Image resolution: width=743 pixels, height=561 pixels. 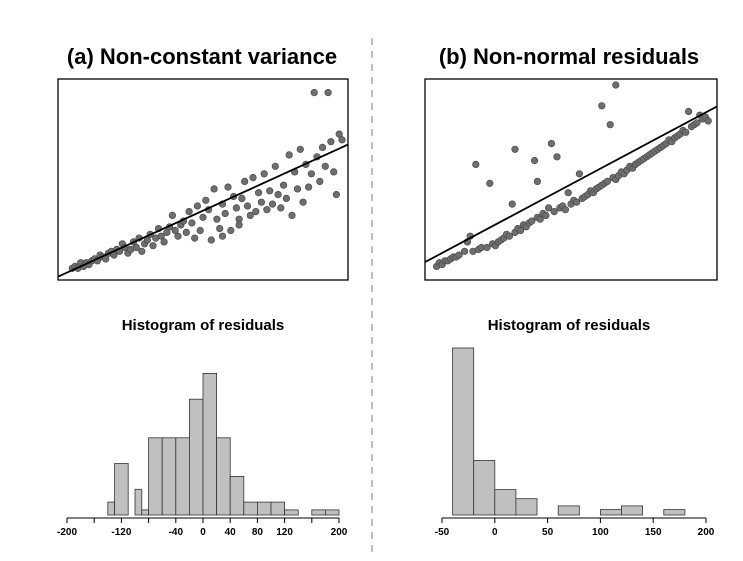 What do you see at coordinates (176, 532) in the screenshot?
I see `histogram-a-tick-label: -40` at bounding box center [176, 532].